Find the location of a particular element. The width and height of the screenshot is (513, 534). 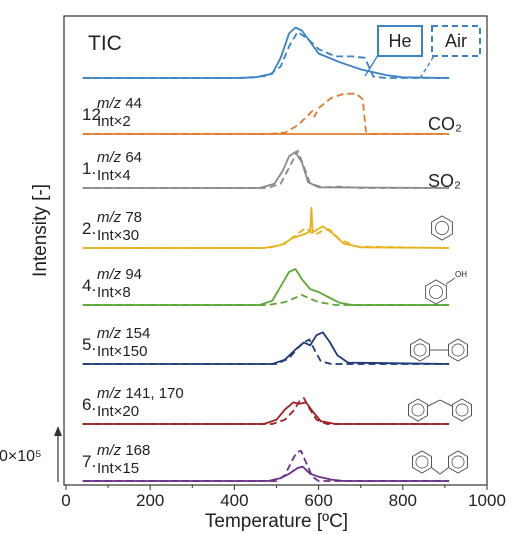

compound-number-phenol: 4. is located at coordinates (89, 285).